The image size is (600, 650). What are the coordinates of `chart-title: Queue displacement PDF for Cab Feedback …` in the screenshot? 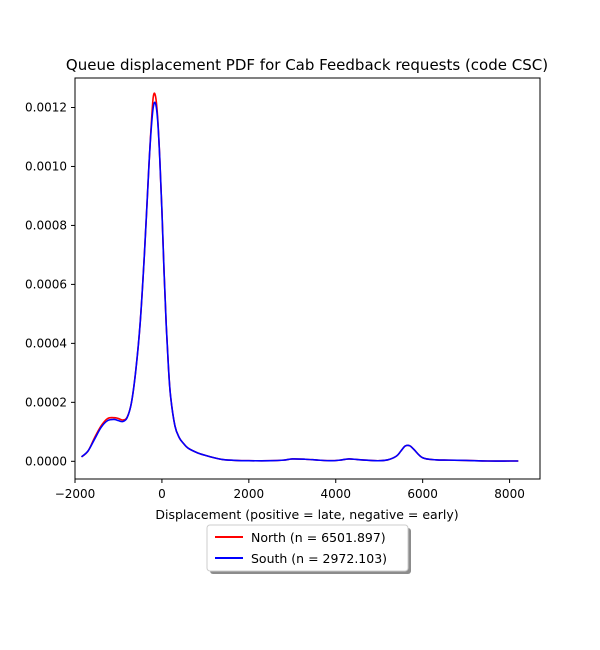 It's located at (307, 65).